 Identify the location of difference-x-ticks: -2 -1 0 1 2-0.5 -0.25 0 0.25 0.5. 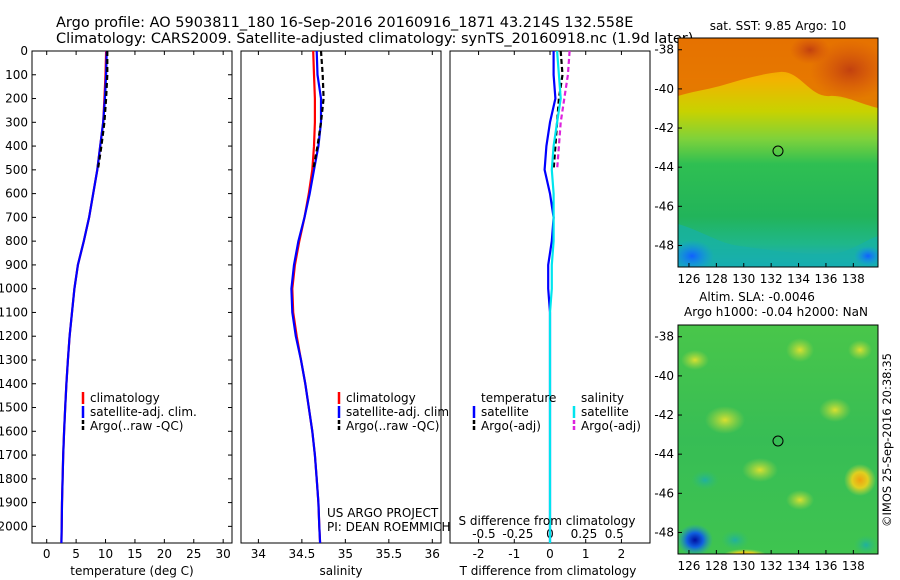
(548, 306).